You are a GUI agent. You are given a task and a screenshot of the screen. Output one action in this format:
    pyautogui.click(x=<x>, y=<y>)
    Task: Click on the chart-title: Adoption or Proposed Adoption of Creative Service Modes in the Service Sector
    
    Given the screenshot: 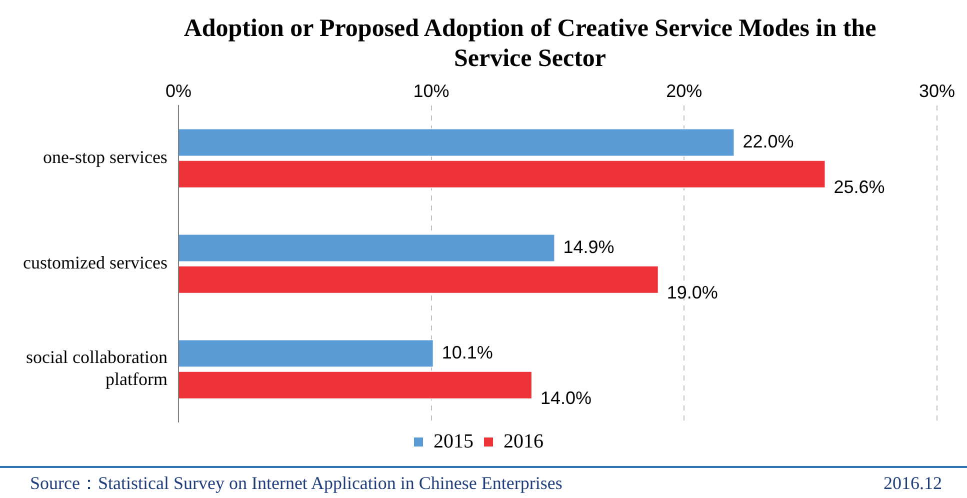 What is the action you would take?
    pyautogui.click(x=530, y=44)
    